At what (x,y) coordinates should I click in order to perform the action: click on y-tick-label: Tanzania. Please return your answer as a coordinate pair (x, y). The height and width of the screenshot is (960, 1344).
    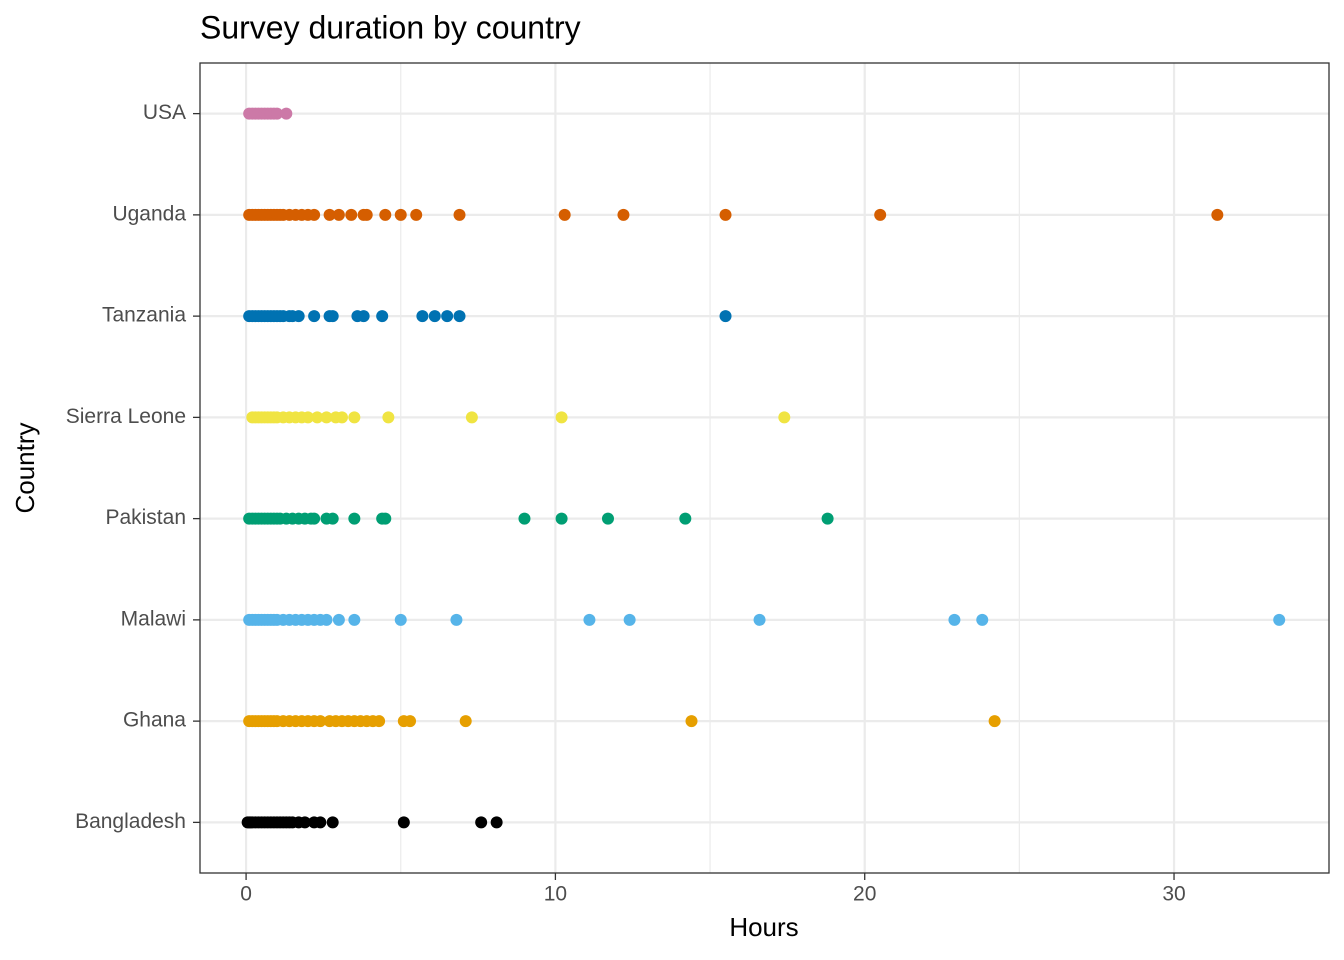
    Looking at the image, I should click on (144, 315).